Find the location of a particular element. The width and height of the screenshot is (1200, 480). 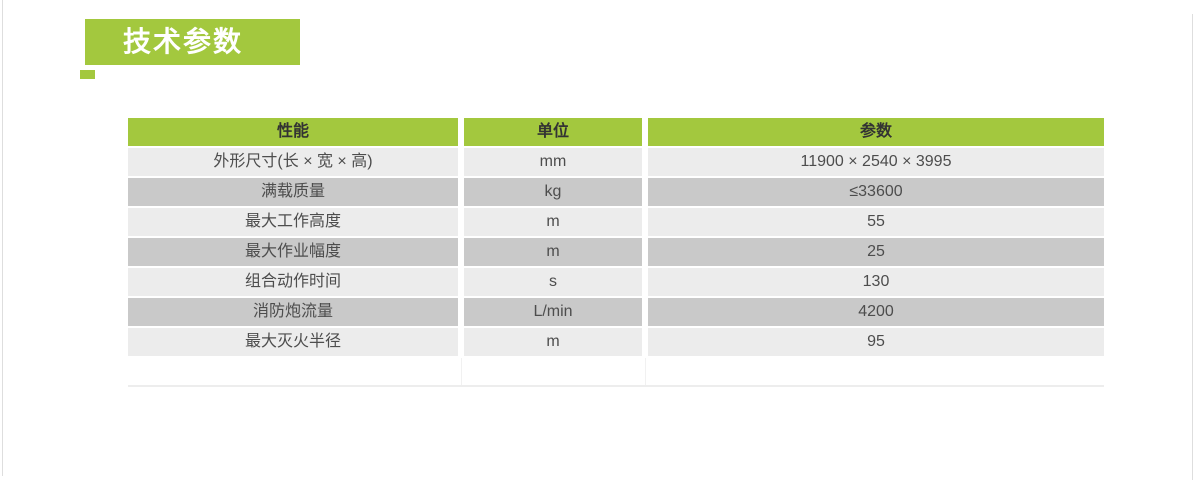

row-parameter-cell: ≤33600 is located at coordinates (876, 192).